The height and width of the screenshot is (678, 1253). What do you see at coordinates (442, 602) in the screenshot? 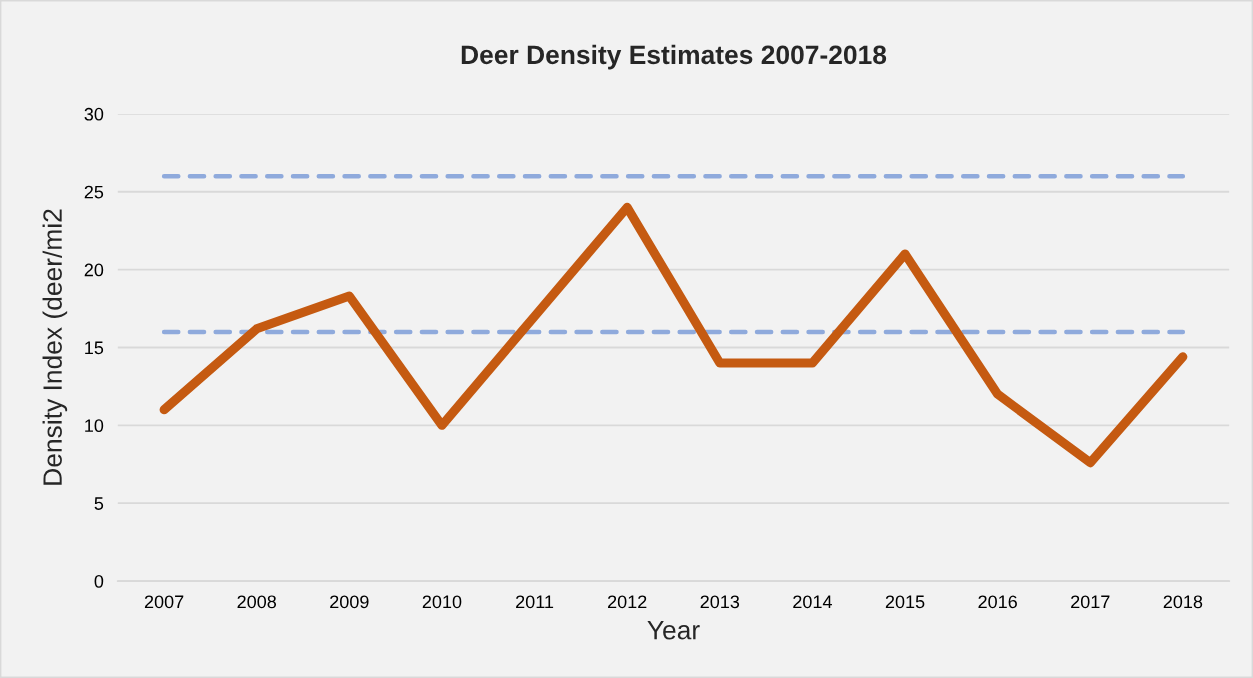
I see `x-tick-label: 2010` at bounding box center [442, 602].